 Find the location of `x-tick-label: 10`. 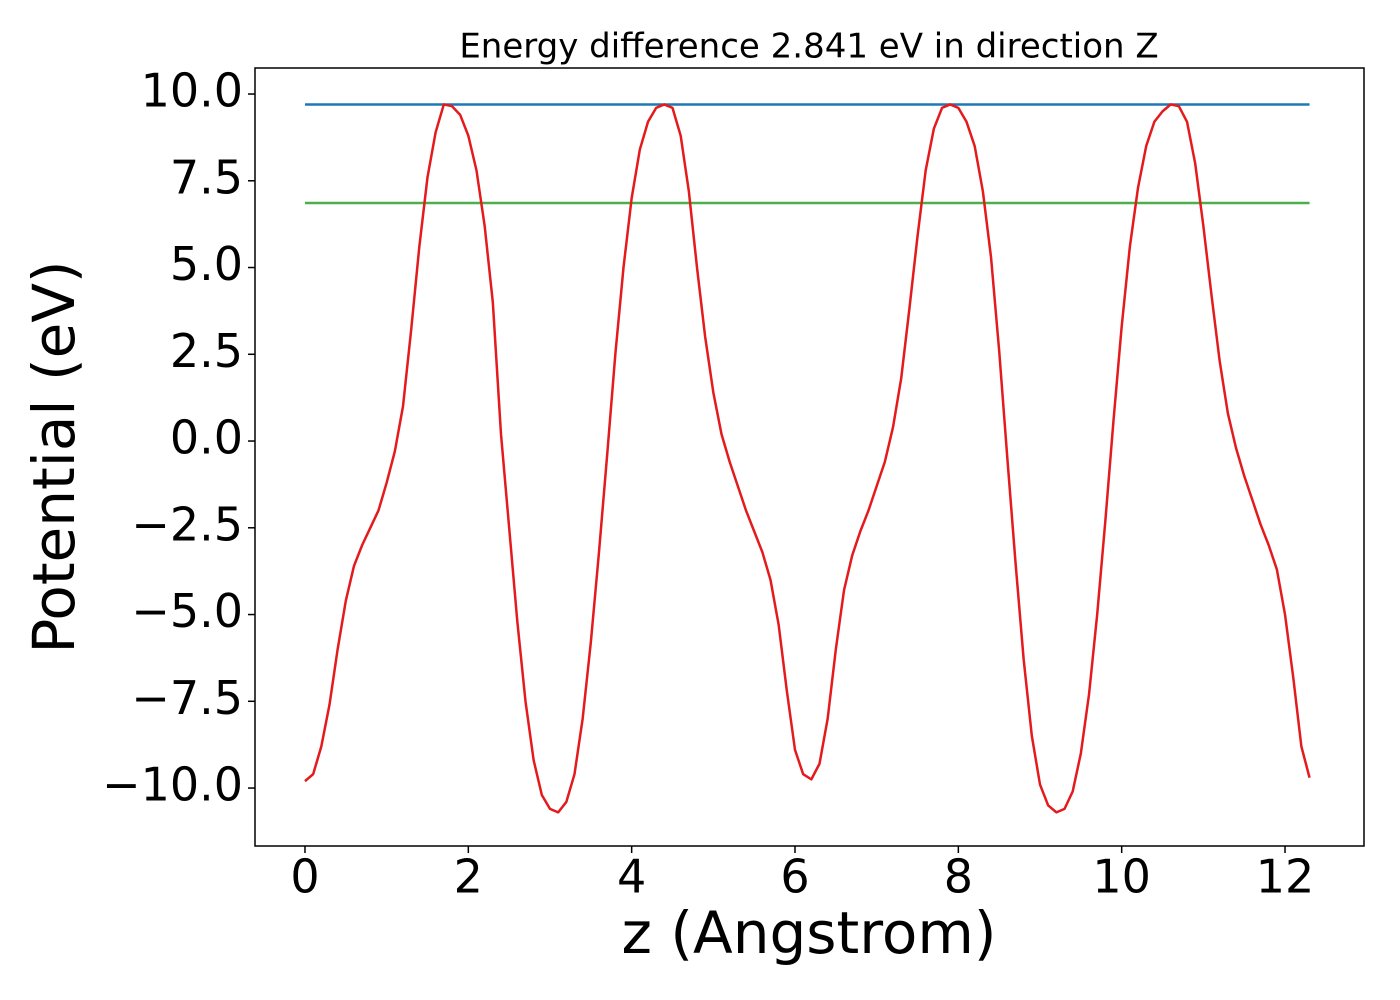

x-tick-label: 10 is located at coordinates (1121, 877).